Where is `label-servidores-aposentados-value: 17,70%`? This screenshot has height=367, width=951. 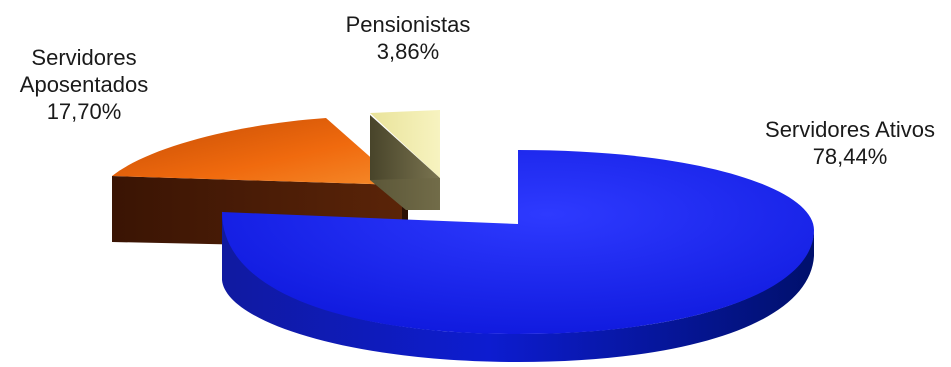
label-servidores-aposentados-value: 17,70% is located at coordinates (84, 111).